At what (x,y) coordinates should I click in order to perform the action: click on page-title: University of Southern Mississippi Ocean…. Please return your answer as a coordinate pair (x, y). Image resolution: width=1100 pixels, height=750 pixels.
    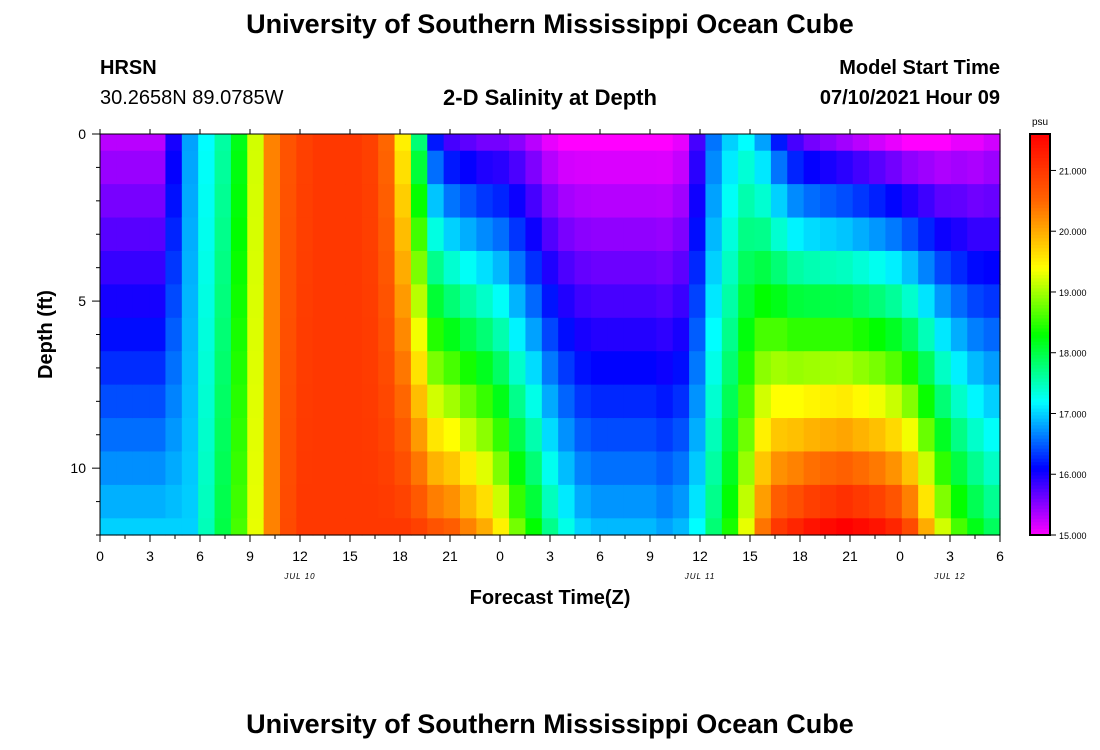
    Looking at the image, I should click on (550, 24).